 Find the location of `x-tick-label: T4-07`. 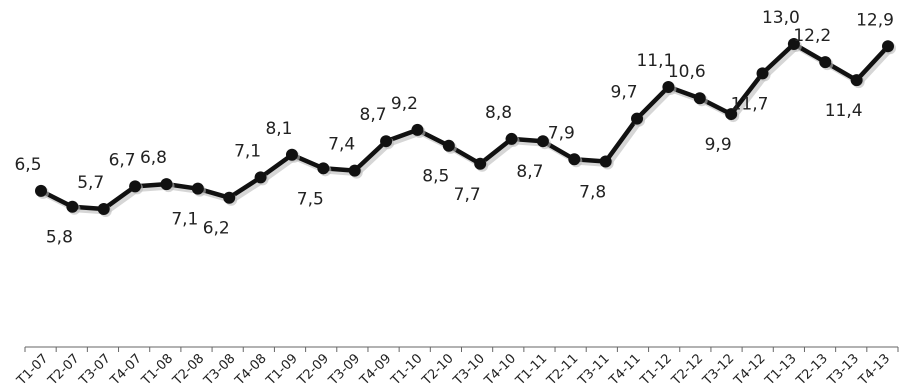

x-tick-label: T4-07 is located at coordinates (126, 370).